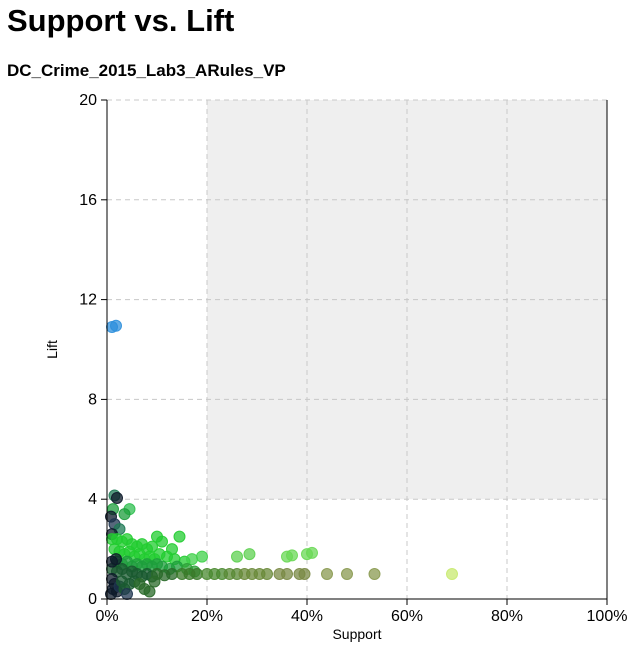 The height and width of the screenshot is (651, 643). I want to click on y-tick-label: 4, so click(92, 499).